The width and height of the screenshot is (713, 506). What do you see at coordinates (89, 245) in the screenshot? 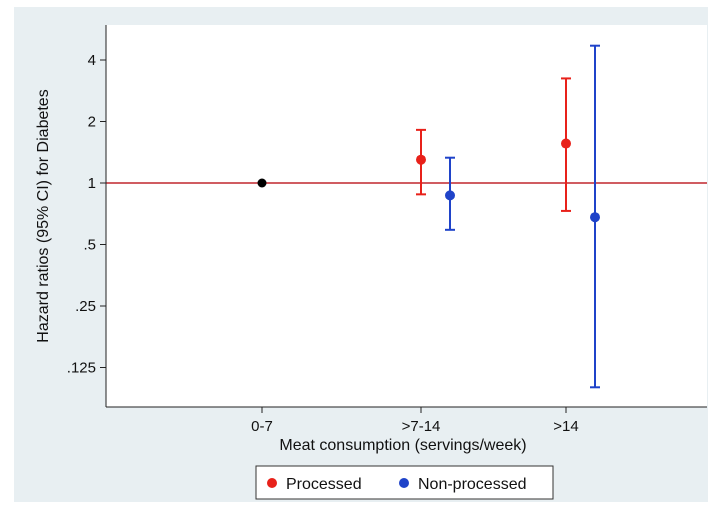
I see `y-tick-label: .5` at bounding box center [89, 245].